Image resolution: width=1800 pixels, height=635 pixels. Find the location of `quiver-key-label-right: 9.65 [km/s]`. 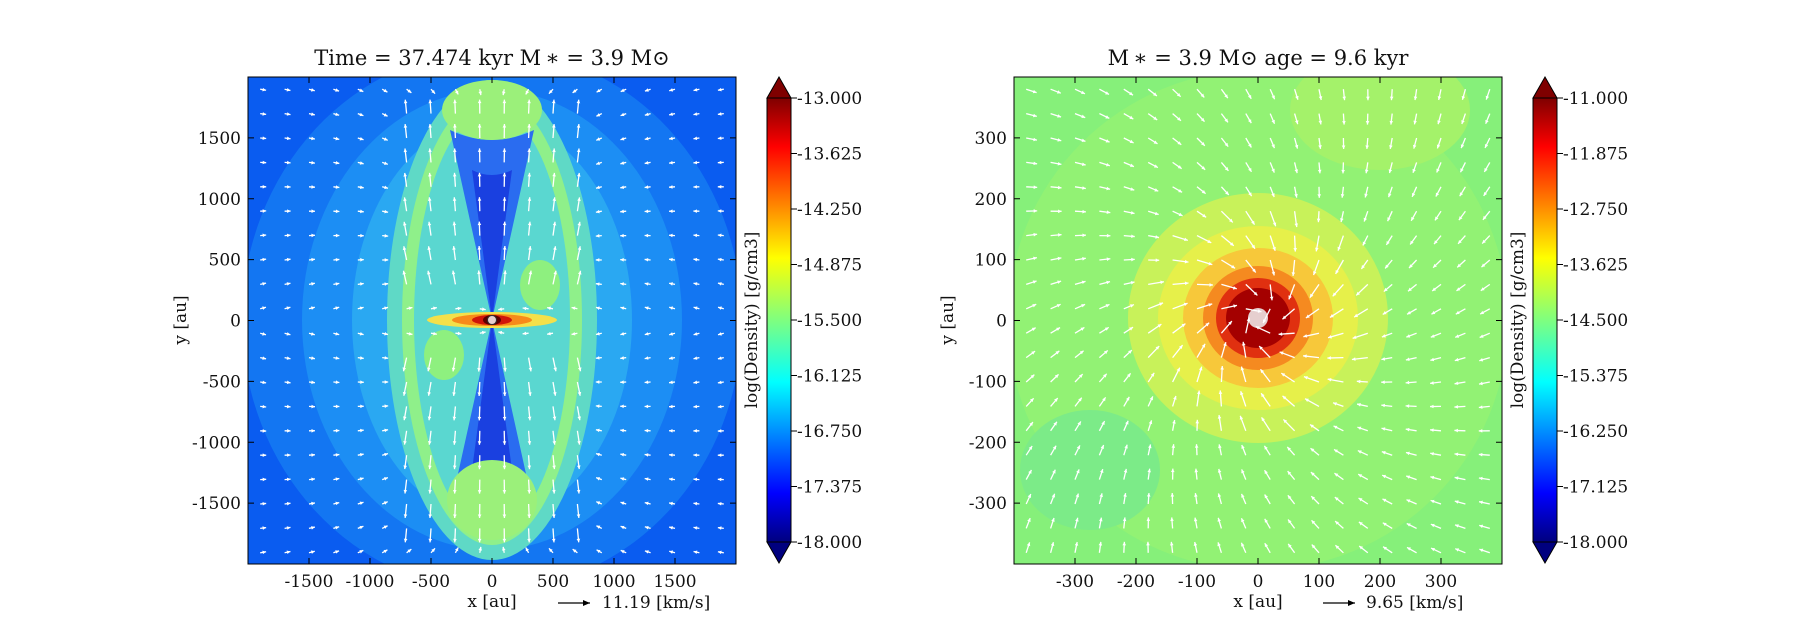

quiver-key-label-right: 9.65 [km/s] is located at coordinates (1414, 603).